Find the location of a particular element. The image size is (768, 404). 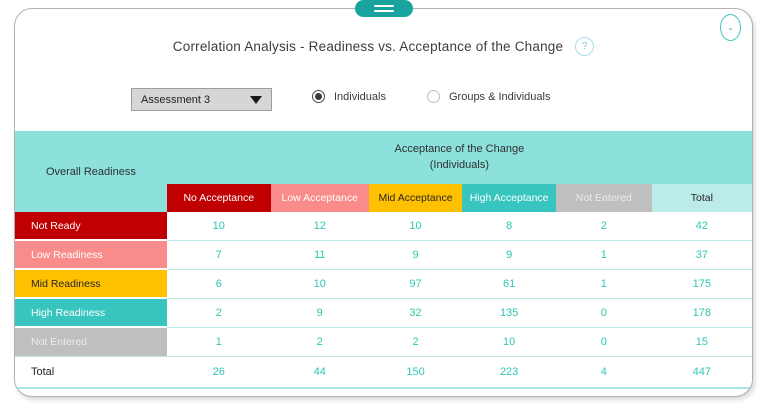

col-header-mid-acceptance: Mid Acceptance is located at coordinates (415, 198).